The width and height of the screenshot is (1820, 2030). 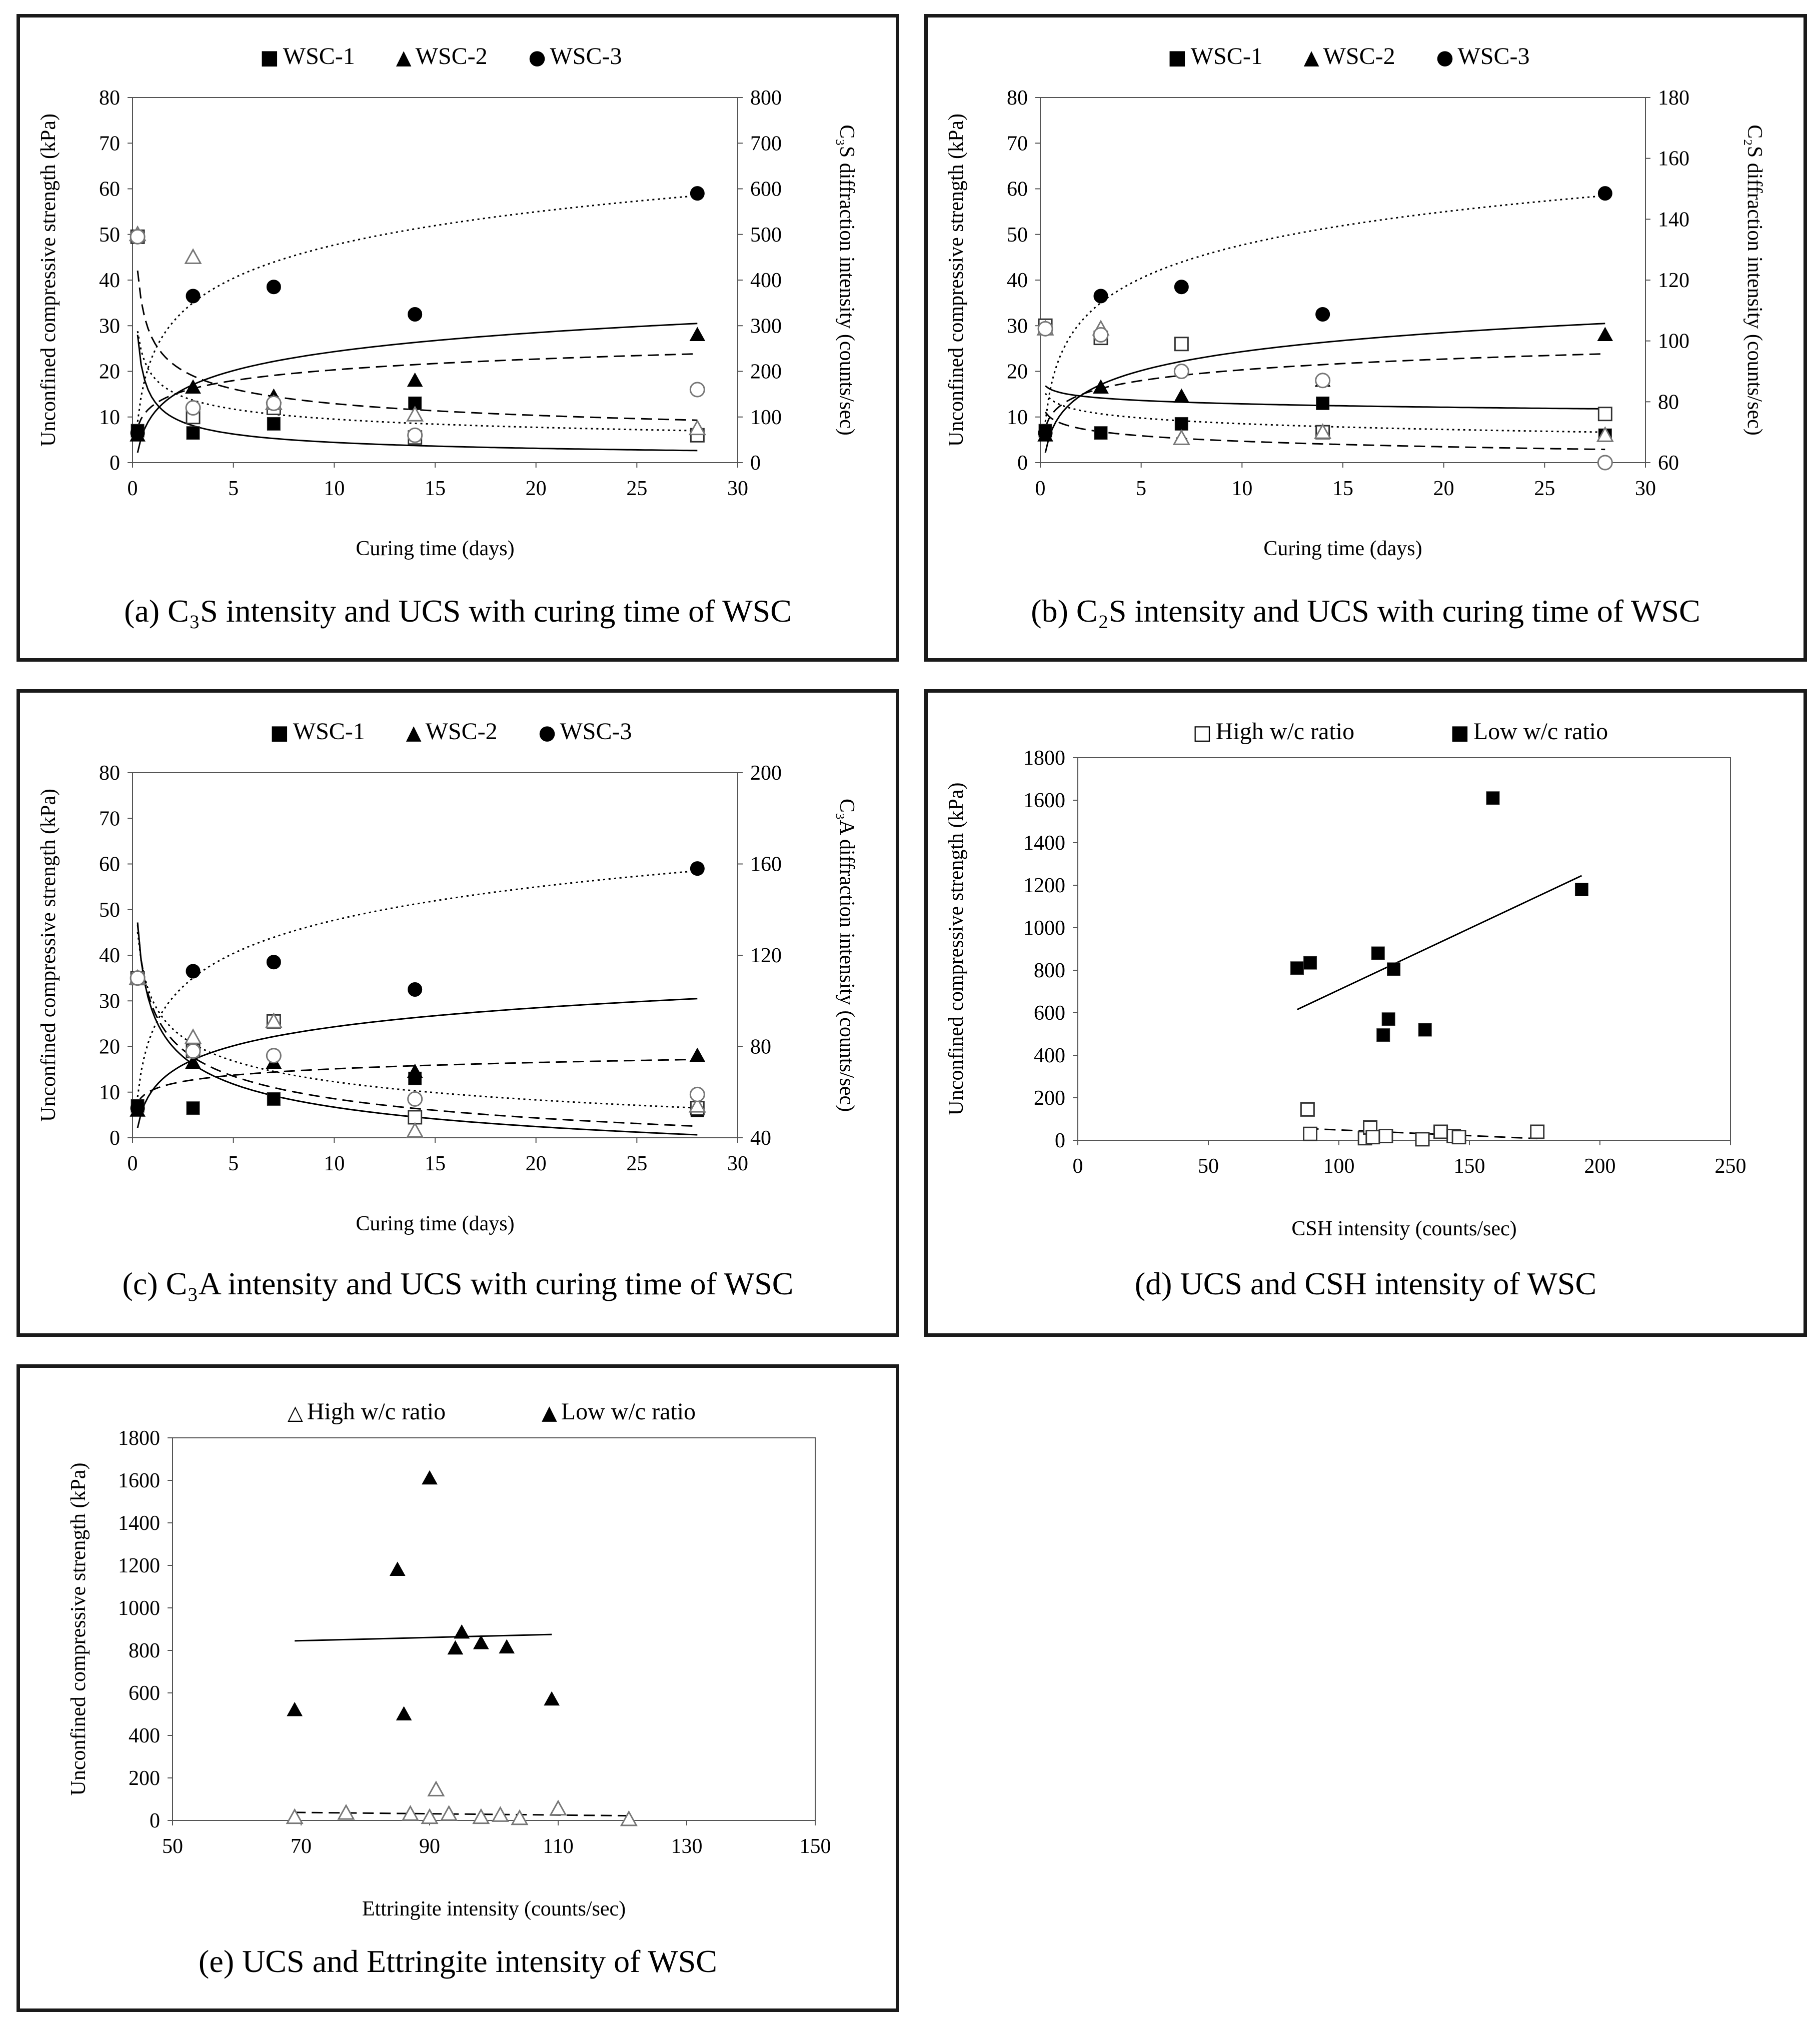 I want to click on plot-area, so click(x=1404, y=949).